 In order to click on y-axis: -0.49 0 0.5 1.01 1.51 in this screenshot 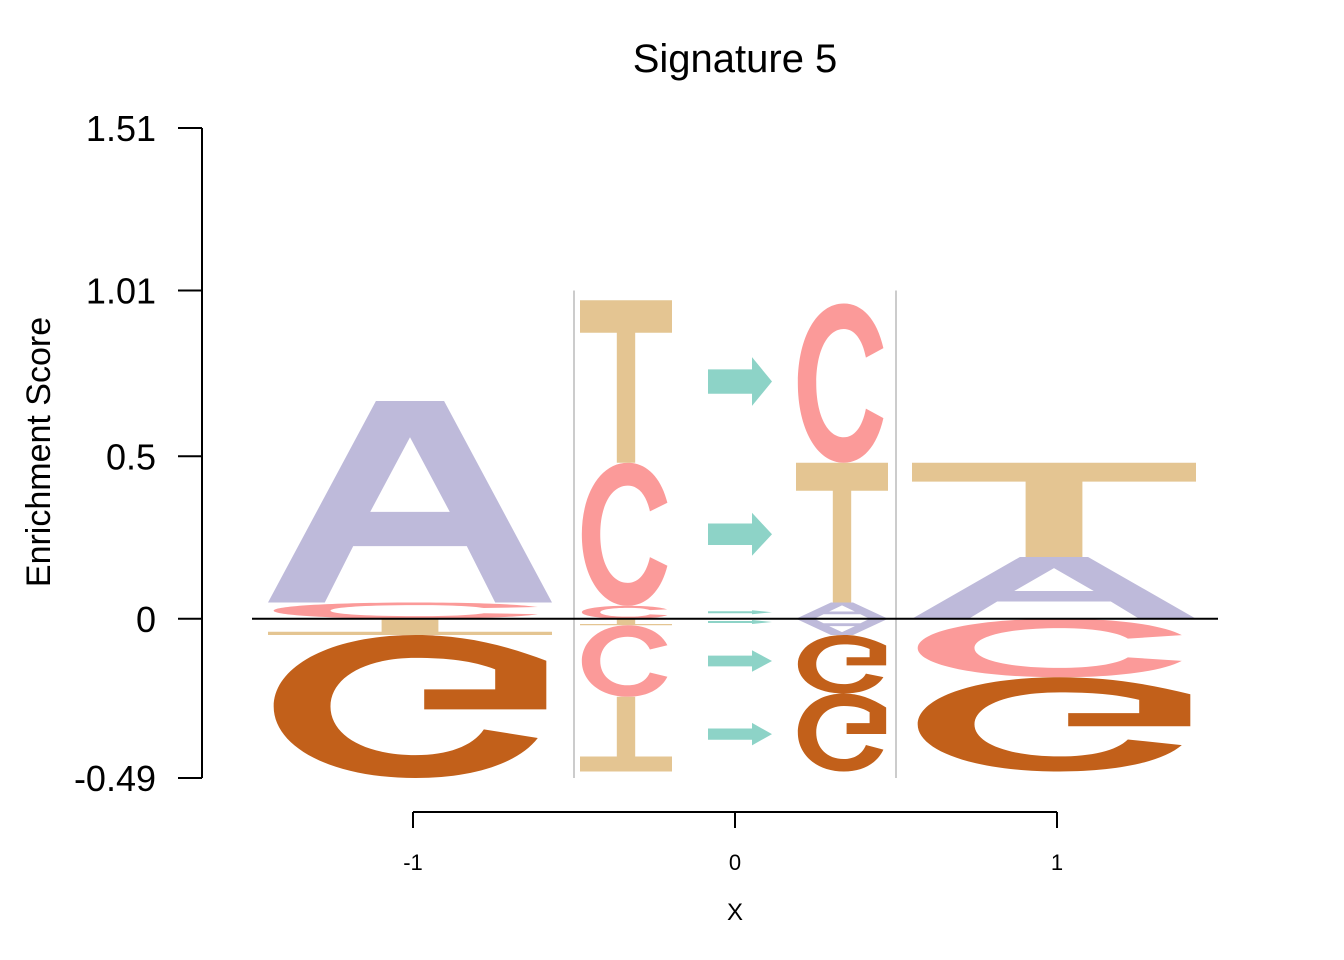, I will do `click(138, 453)`.